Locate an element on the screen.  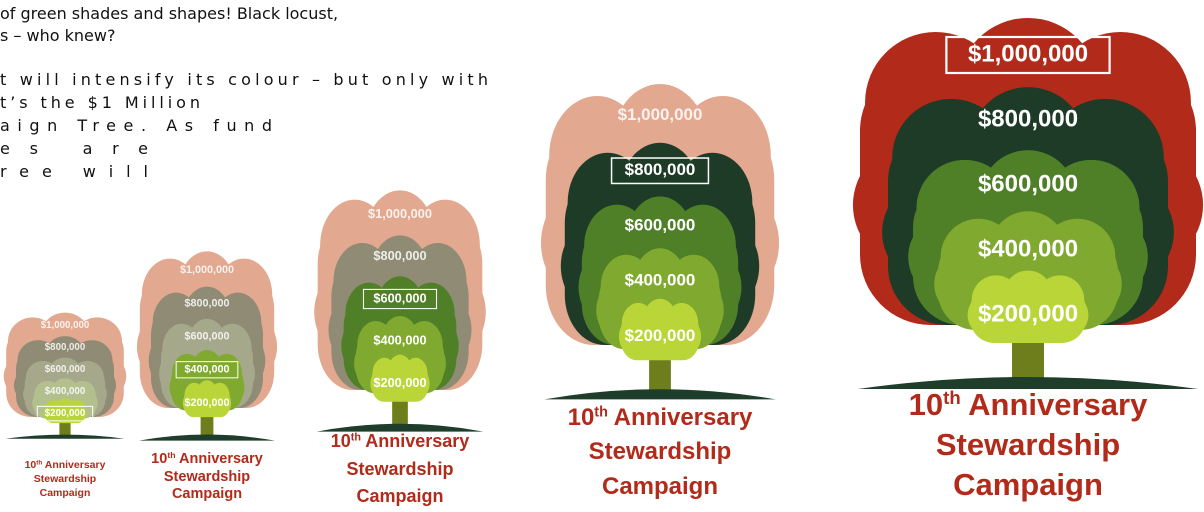
text-line: ree will is located at coordinates (74, 171).